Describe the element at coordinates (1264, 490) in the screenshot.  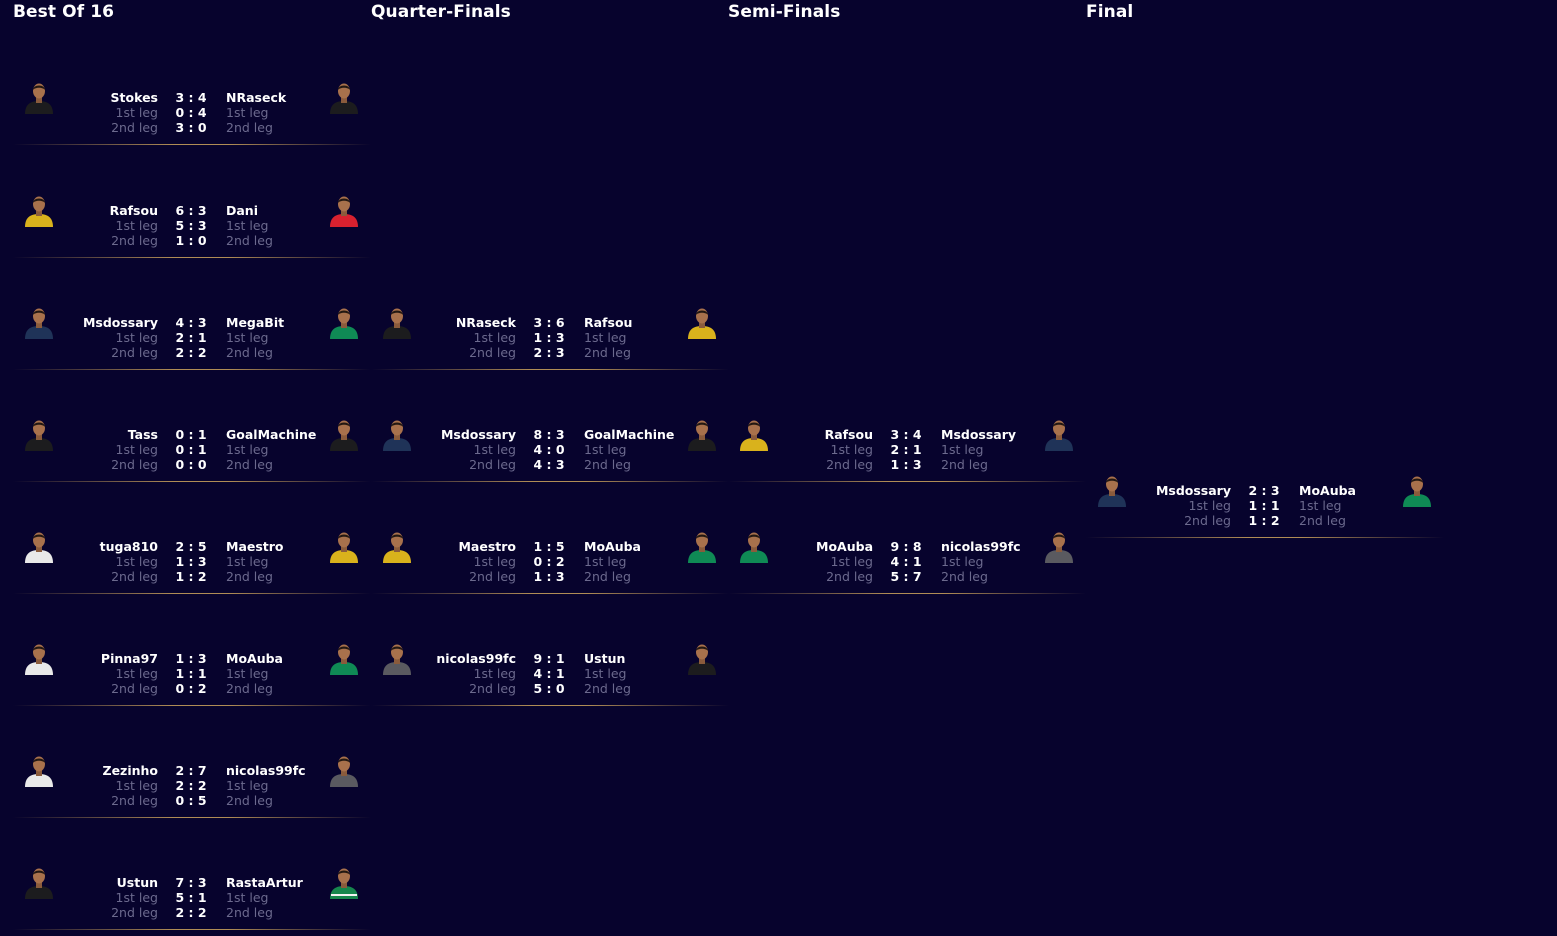
I see `aggregate-score: 2 : 3` at that location.